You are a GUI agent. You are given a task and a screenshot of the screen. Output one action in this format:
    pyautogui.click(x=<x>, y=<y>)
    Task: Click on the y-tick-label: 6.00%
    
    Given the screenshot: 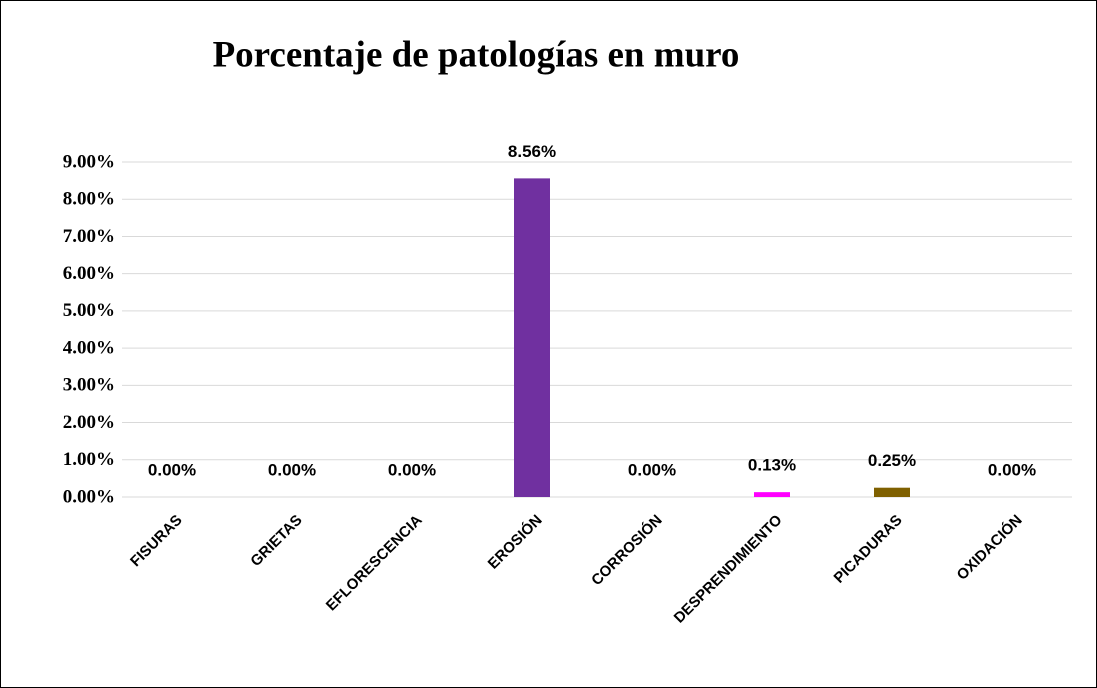 What is the action you would take?
    pyautogui.click(x=89, y=273)
    